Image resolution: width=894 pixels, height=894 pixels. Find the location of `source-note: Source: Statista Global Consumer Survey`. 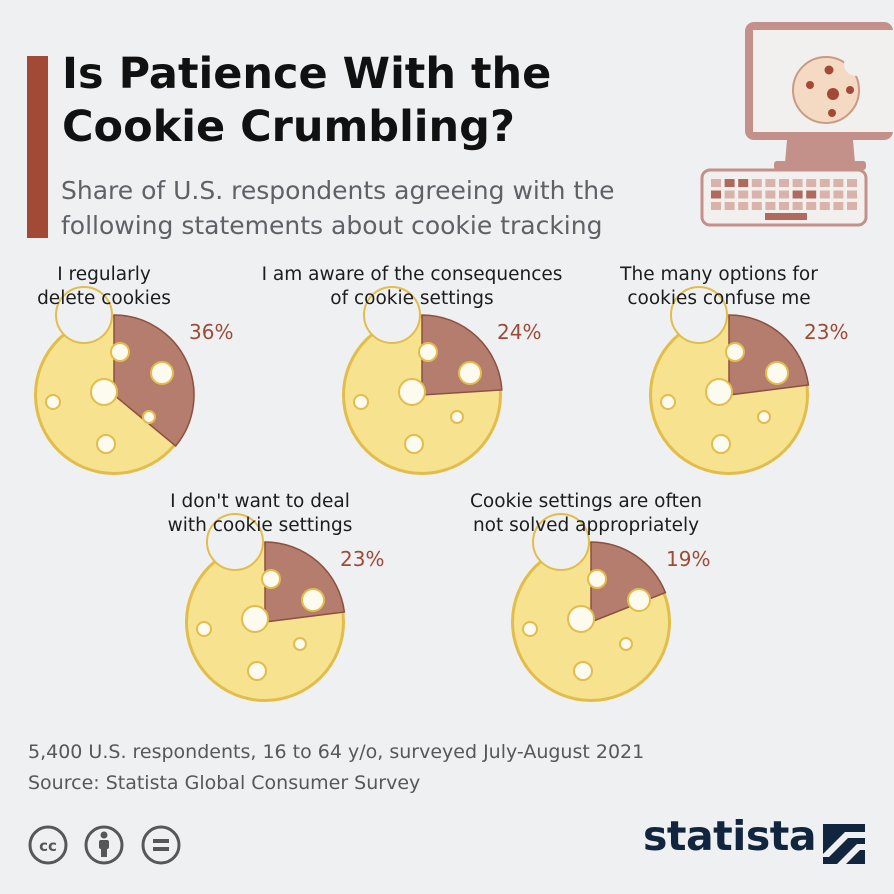

source-note: Source: Statista Global Consumer Survey is located at coordinates (224, 783).